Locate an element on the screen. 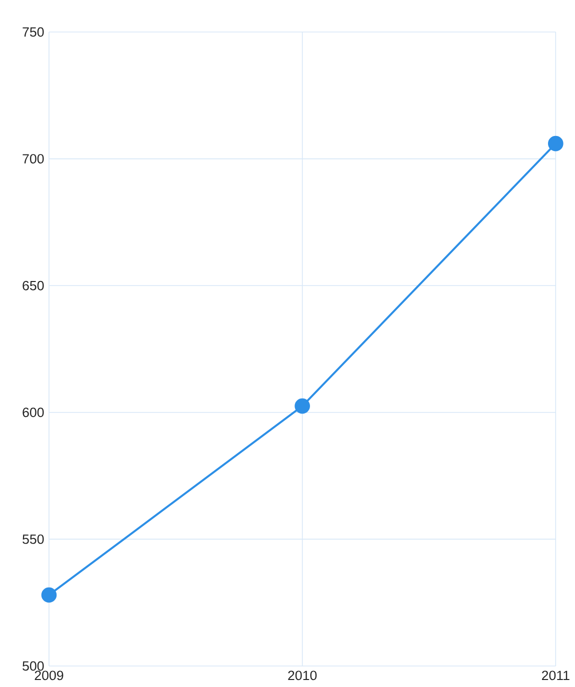 This screenshot has height=687, width=575. x-tick-label: 2009 is located at coordinates (49, 675).